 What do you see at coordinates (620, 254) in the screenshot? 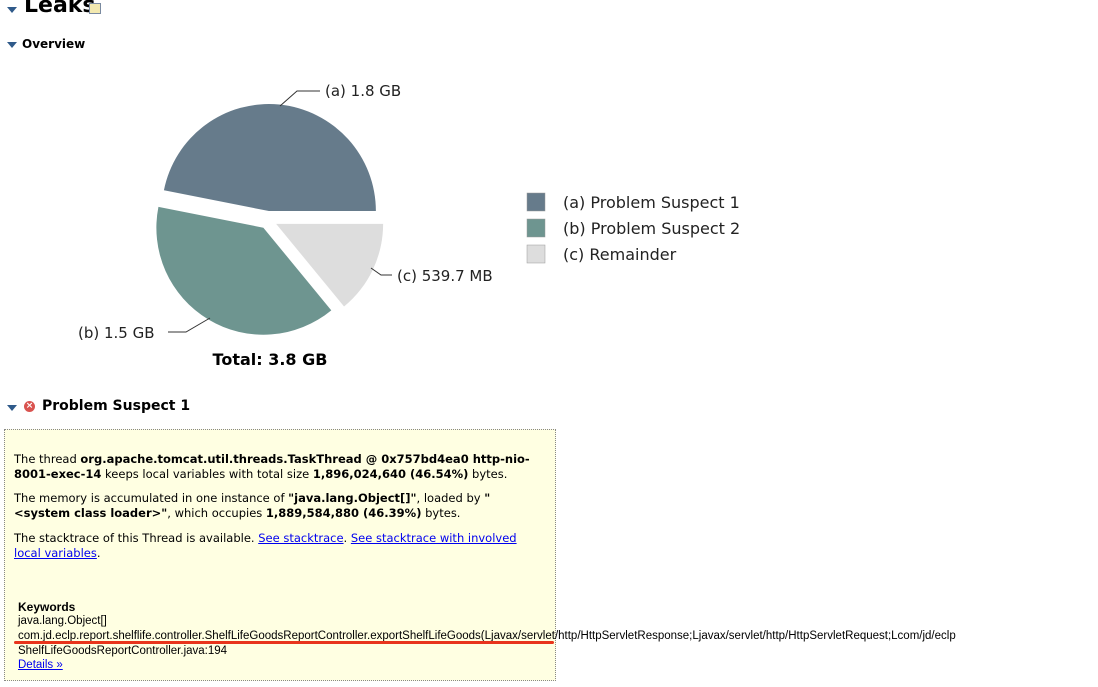
I see `legend-label: (c) Remainder` at bounding box center [620, 254].